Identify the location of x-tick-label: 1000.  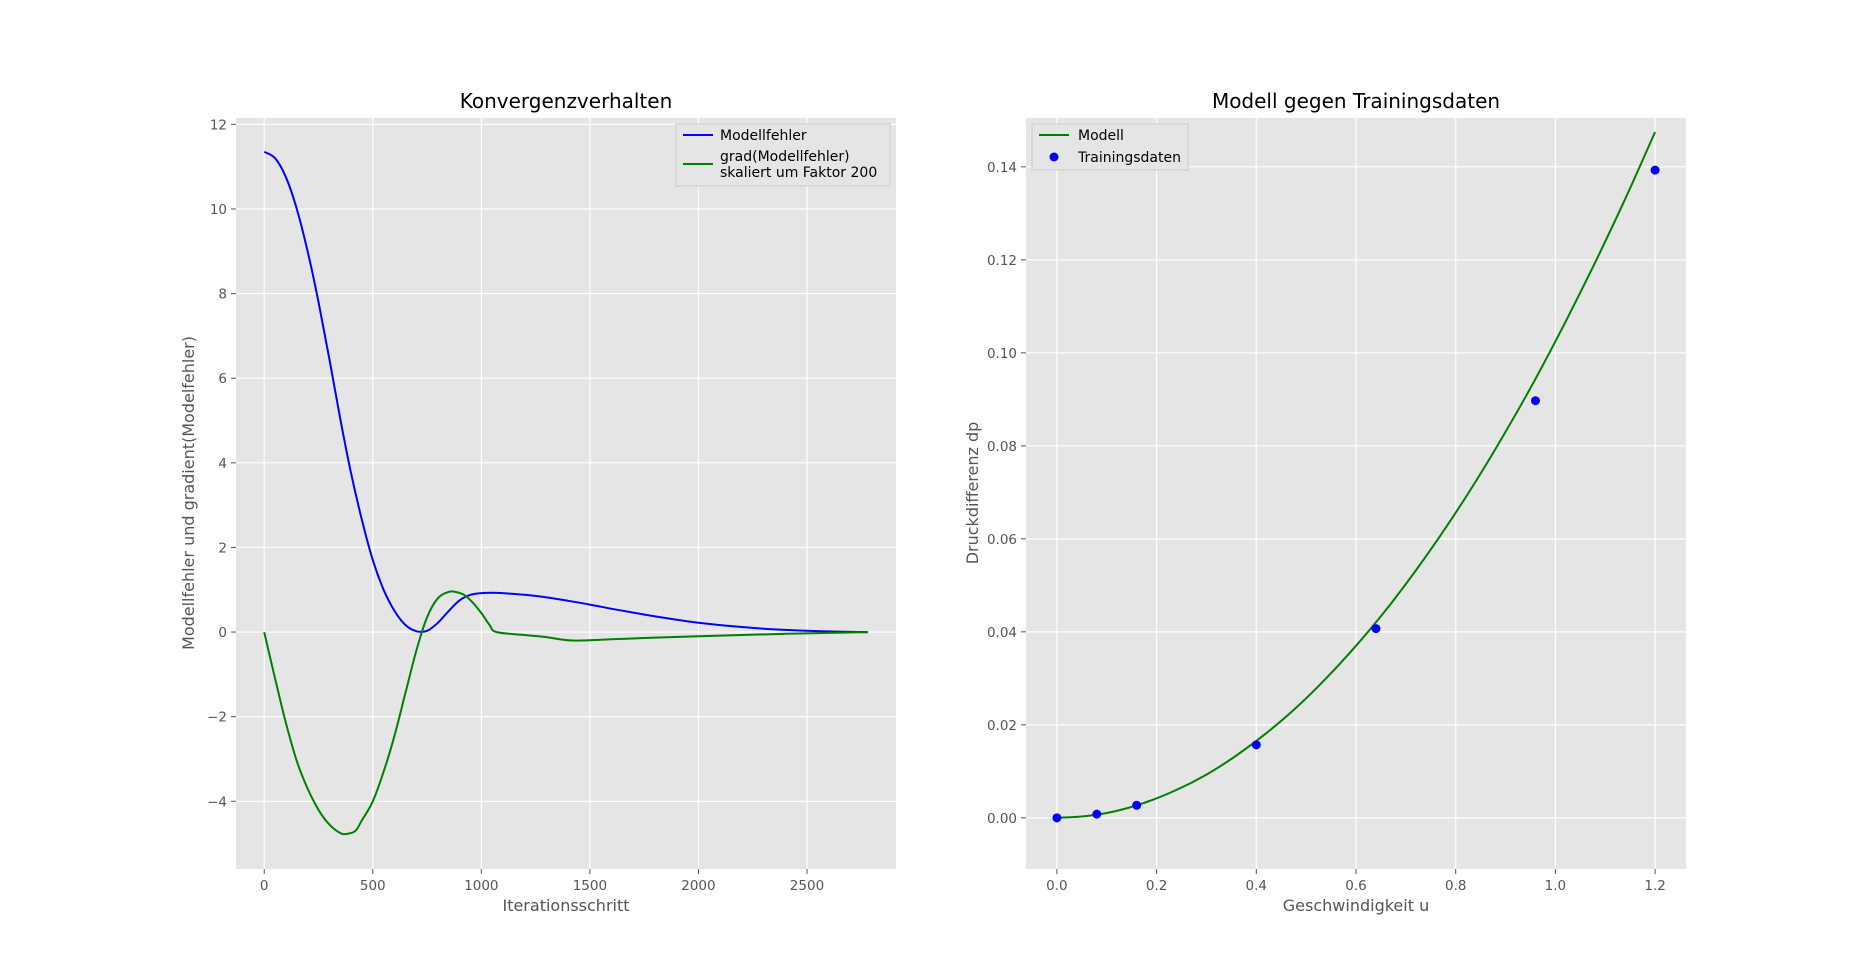
(481, 886).